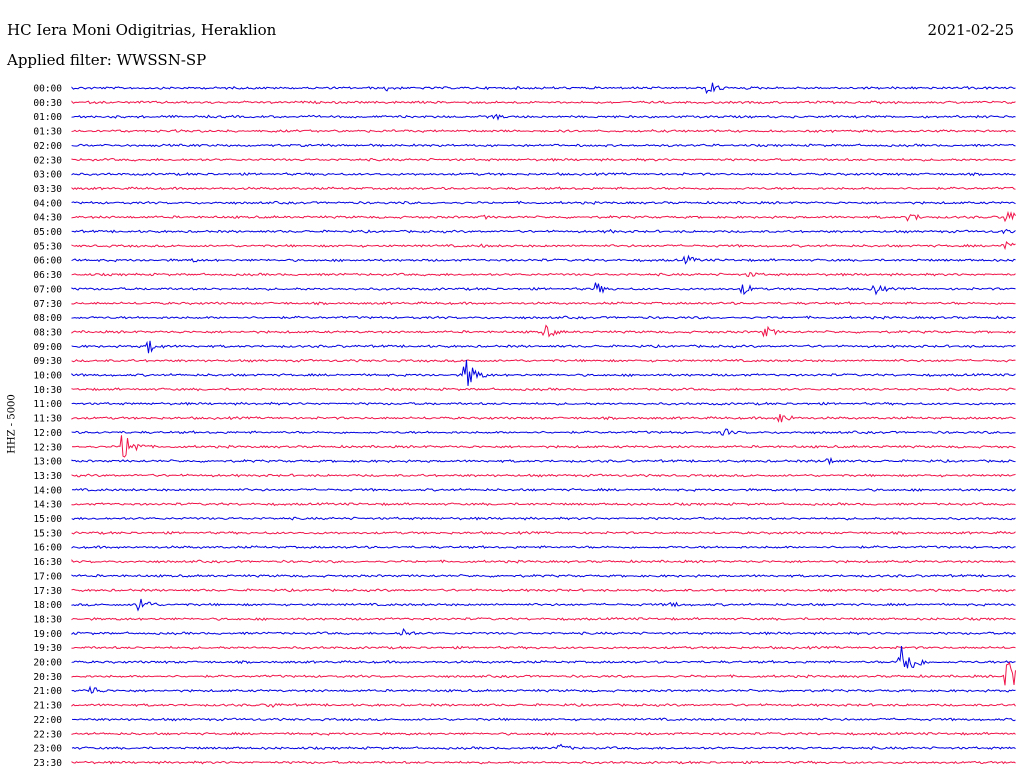  I want to click on time-tick-label: 22:00, so click(47, 720).